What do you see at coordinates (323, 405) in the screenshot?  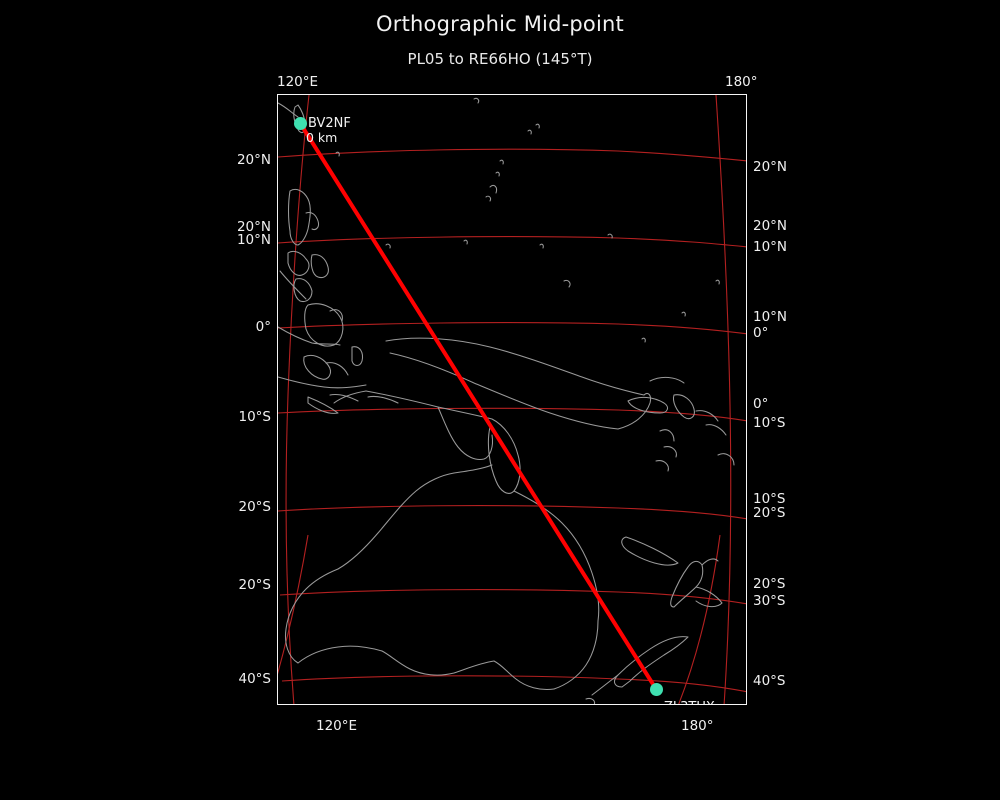 I see `coast-timor` at bounding box center [323, 405].